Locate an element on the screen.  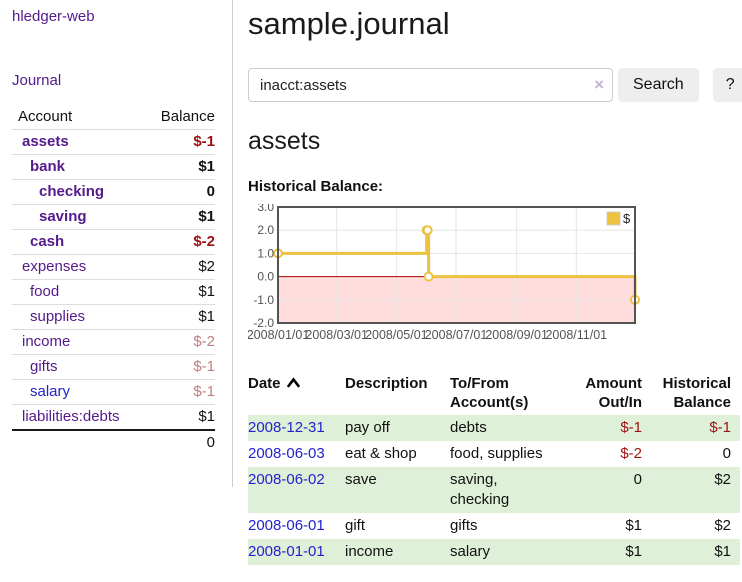
chart-frame is located at coordinates (456, 265).